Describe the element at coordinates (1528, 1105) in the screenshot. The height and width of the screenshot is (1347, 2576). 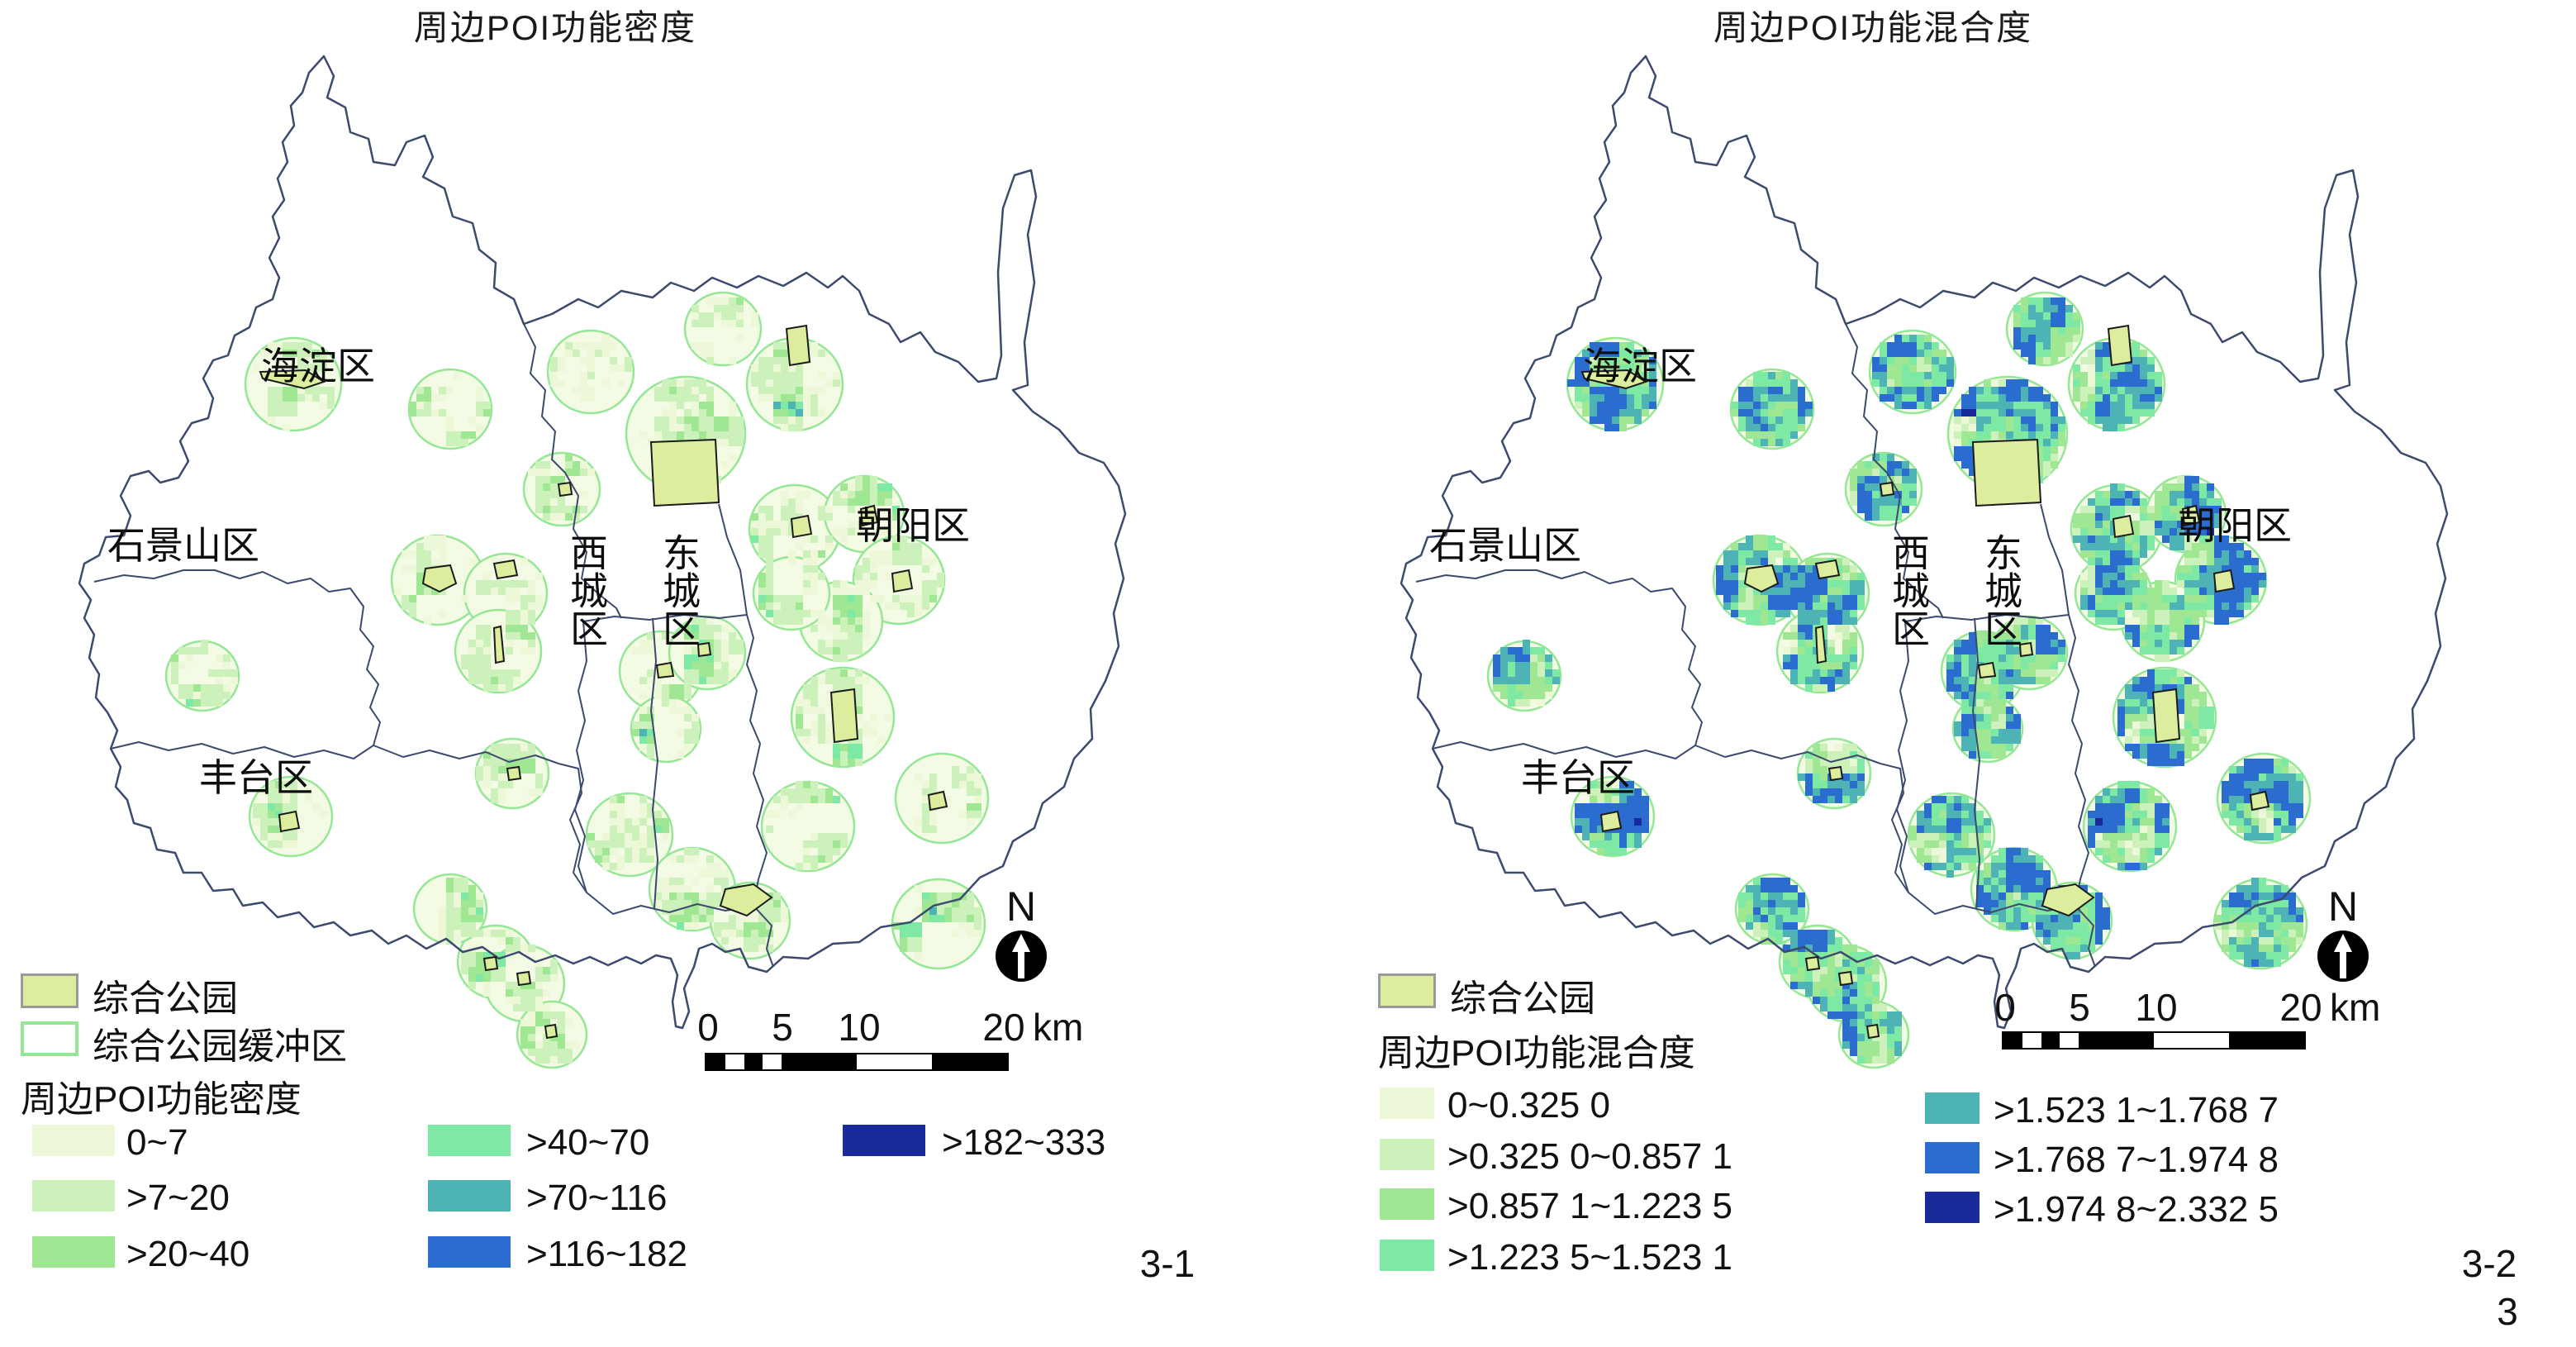
I see `right-class-label-1: 0~0.325 0` at that location.